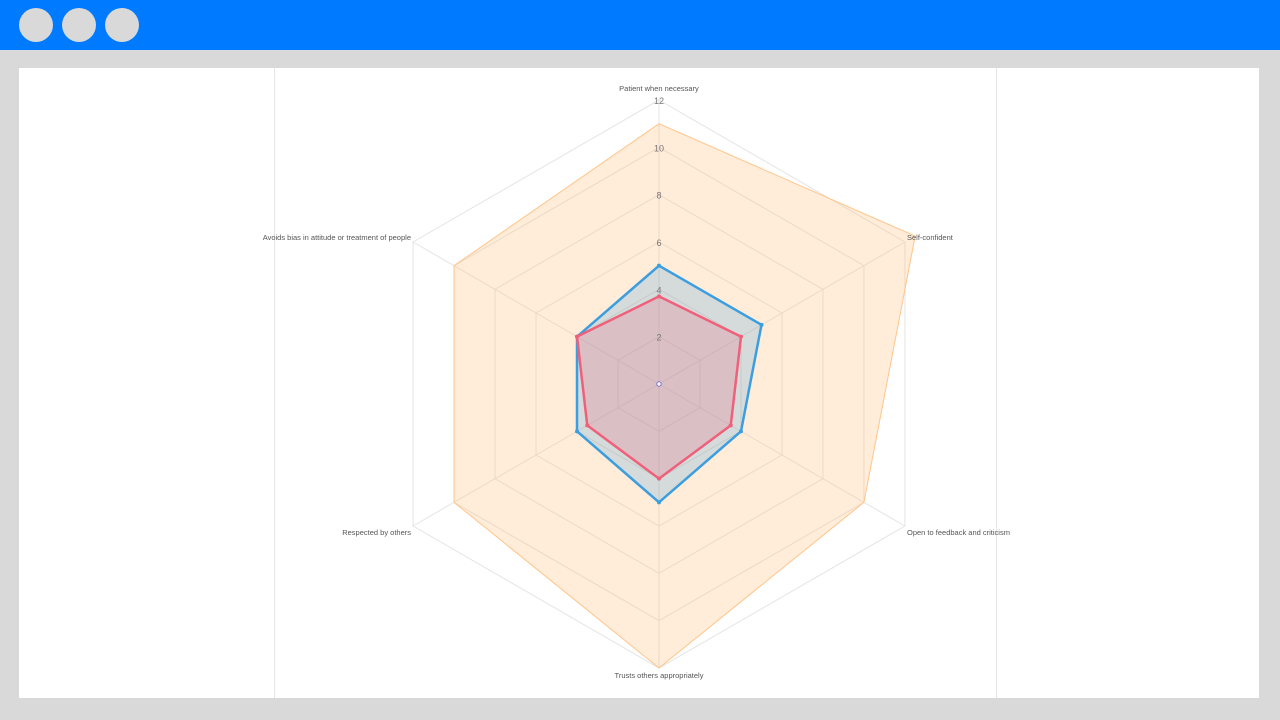  What do you see at coordinates (640, 25) in the screenshot?
I see `title-bar` at bounding box center [640, 25].